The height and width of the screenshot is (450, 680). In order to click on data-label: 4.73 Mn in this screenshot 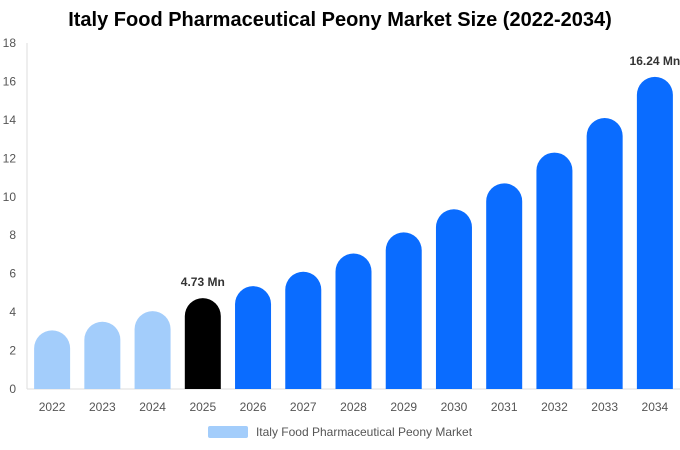, I will do `click(203, 282)`.